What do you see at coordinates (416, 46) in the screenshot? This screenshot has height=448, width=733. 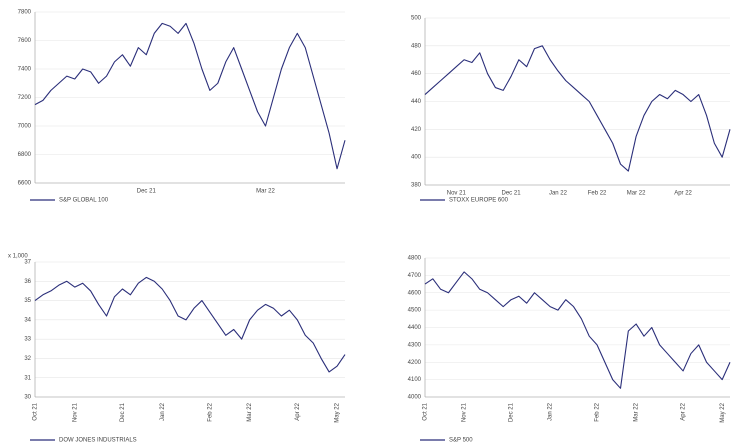 I see `y-tick-label: 480` at bounding box center [416, 46].